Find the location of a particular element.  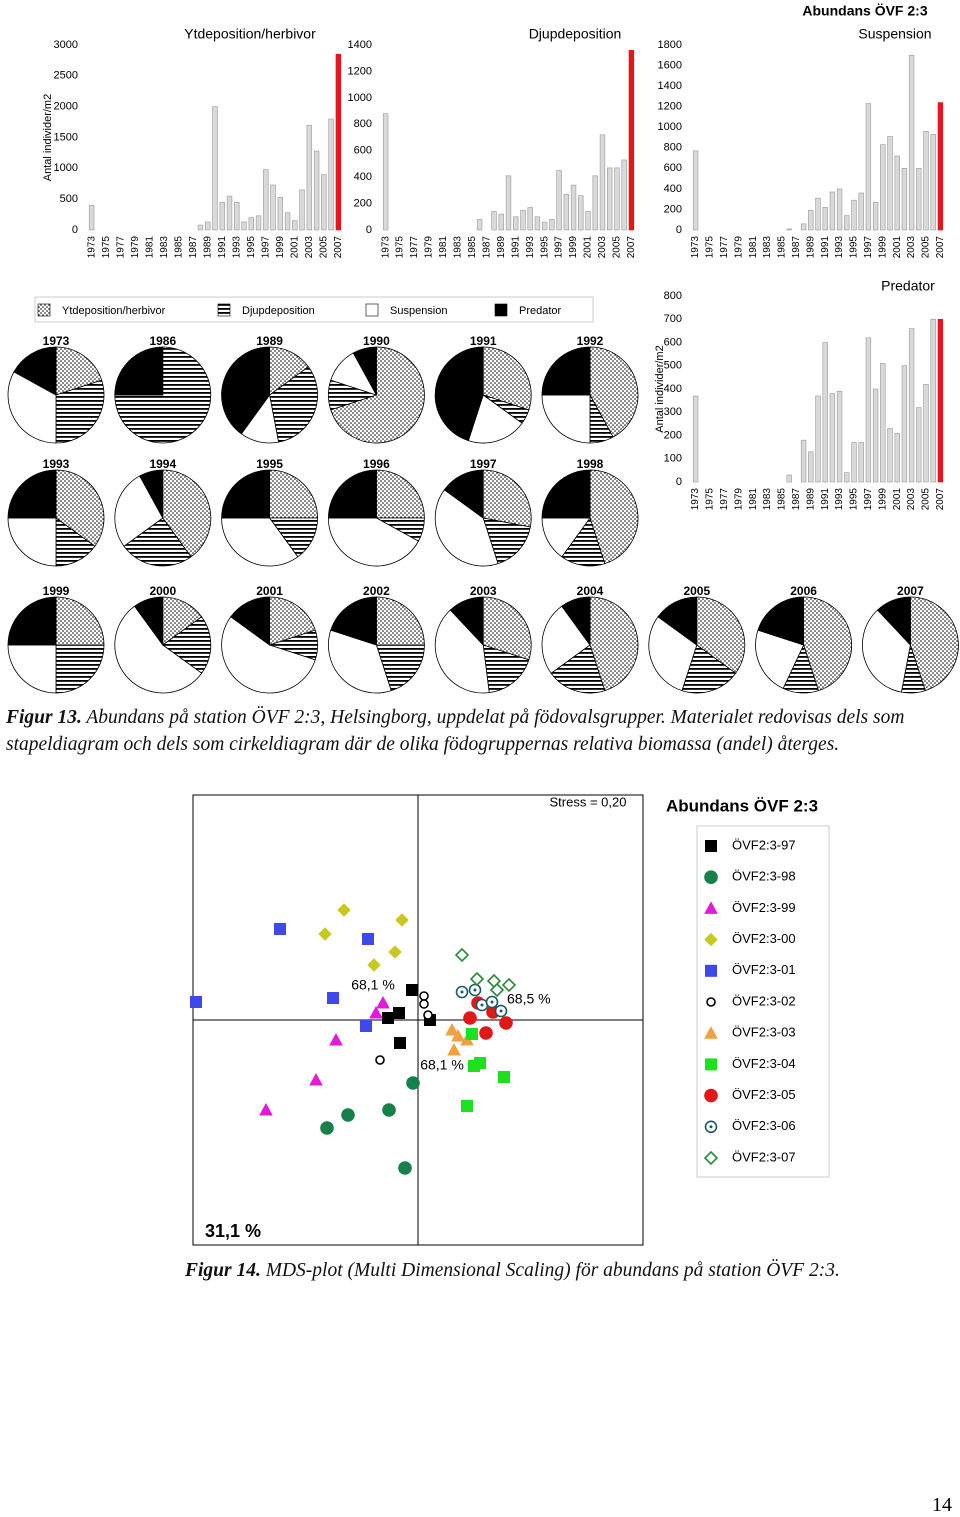

pie-title: 1992 is located at coordinates (590, 341).